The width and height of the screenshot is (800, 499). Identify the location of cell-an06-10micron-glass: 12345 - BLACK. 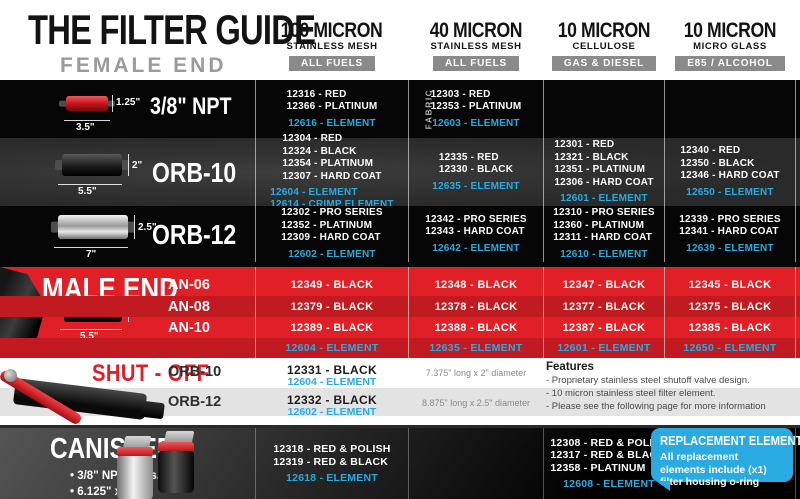
(730, 285).